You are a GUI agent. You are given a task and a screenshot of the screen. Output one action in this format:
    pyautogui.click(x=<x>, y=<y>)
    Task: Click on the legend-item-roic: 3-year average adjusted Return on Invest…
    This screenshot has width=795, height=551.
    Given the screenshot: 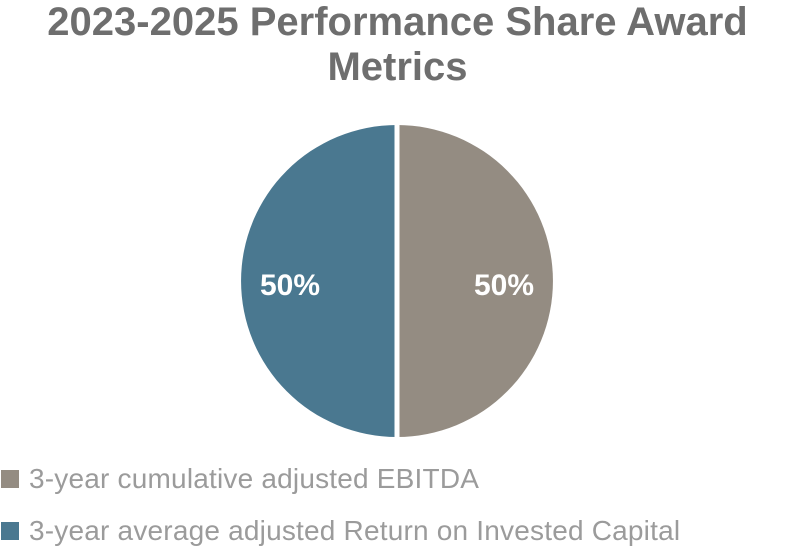 What is the action you would take?
    pyautogui.click(x=398, y=530)
    